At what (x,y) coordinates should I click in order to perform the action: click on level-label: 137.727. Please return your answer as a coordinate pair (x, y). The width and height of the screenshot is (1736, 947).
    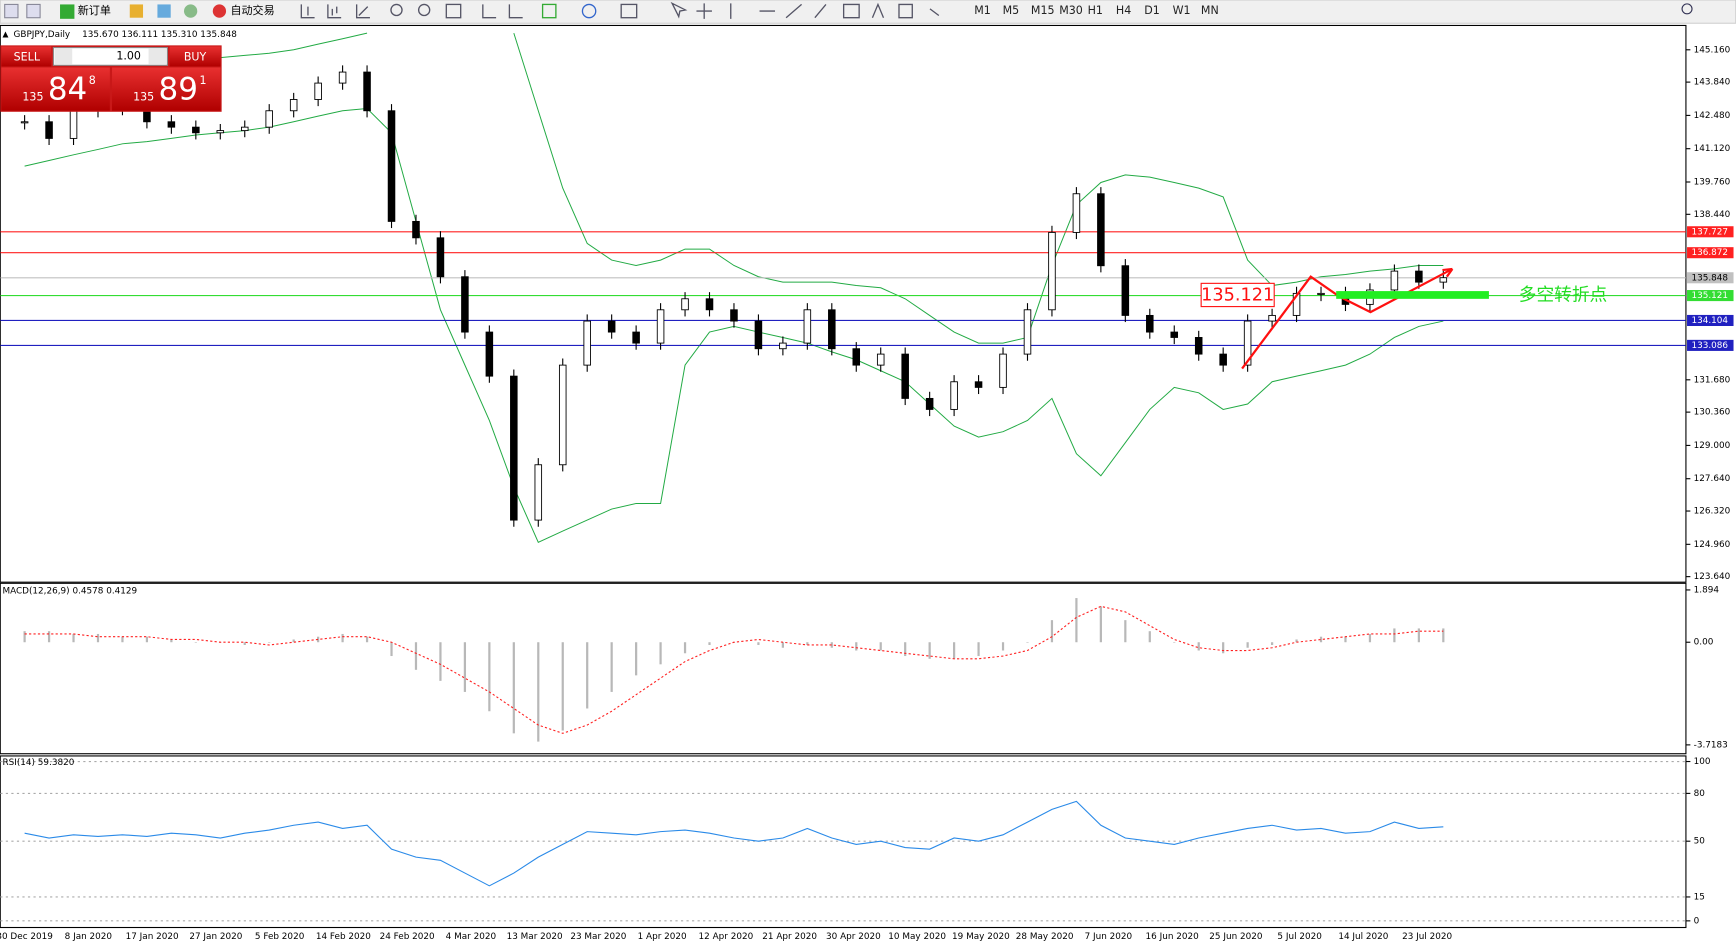
    Looking at the image, I should click on (1709, 232).